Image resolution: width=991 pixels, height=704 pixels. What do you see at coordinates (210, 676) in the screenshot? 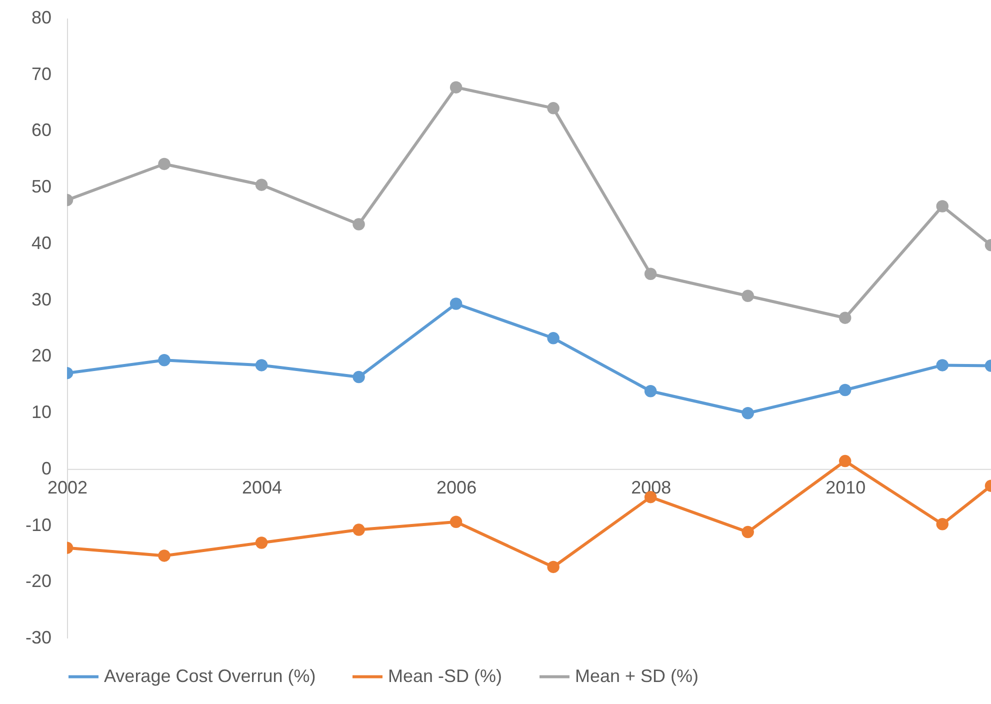
I see `legend-label: Average Cost Overrun (%)` at bounding box center [210, 676].